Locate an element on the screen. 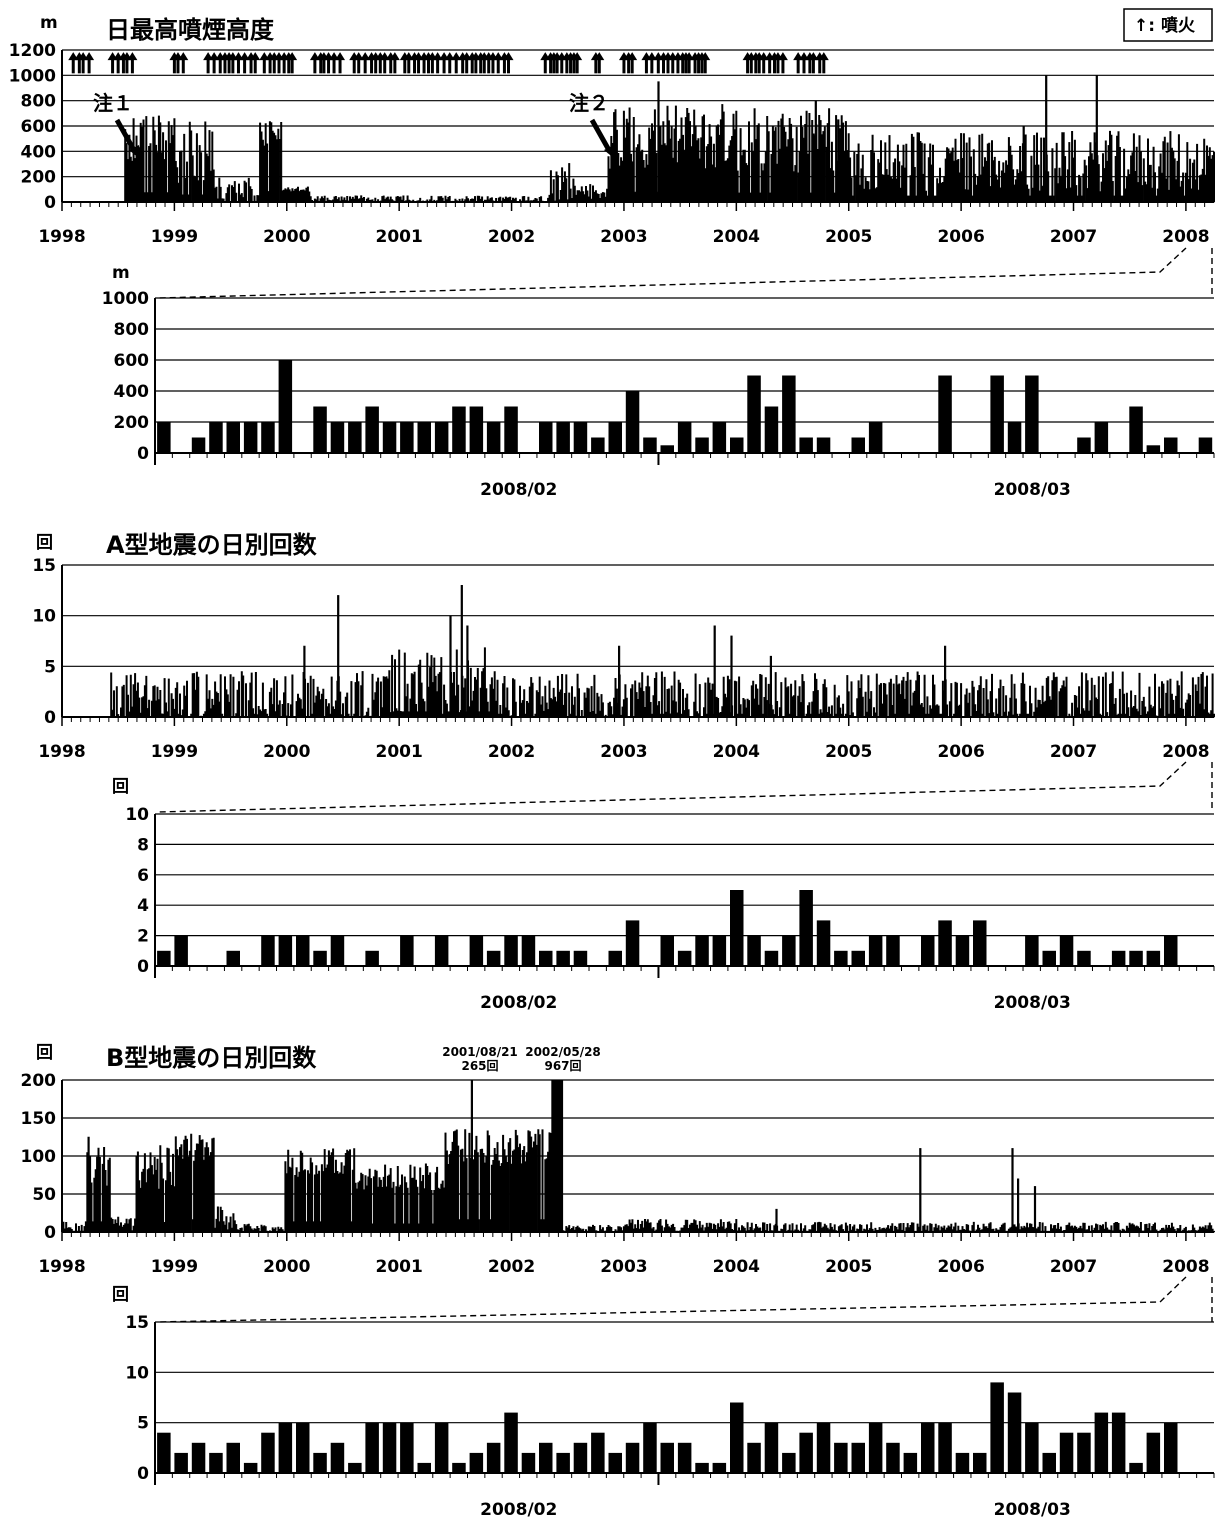  plume-xtick-label: 2008 is located at coordinates (1185, 237).